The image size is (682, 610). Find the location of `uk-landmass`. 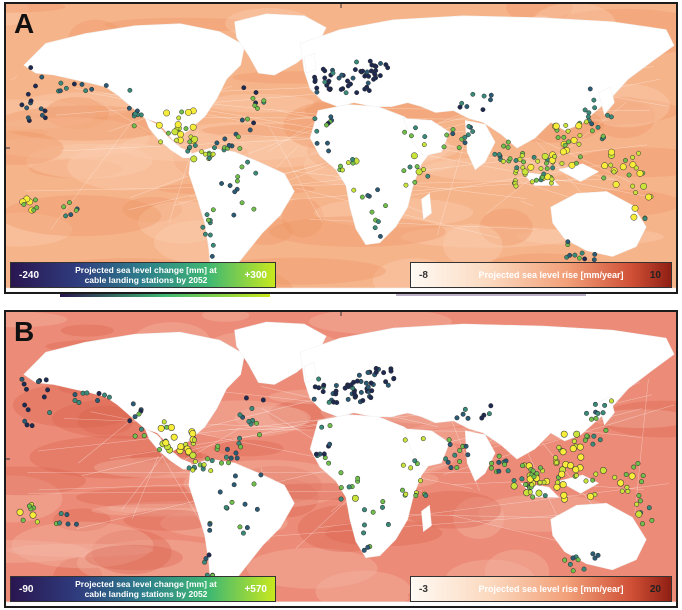

uk-landmass is located at coordinates (310, 372).